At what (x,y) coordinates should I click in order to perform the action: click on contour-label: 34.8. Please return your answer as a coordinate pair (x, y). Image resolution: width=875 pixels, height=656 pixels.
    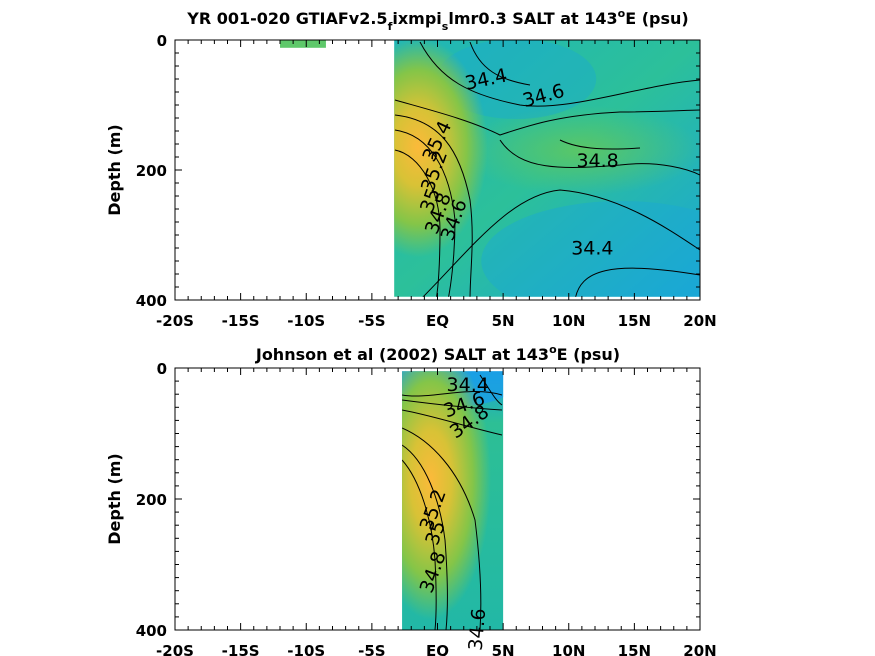
    Looking at the image, I should click on (597, 161).